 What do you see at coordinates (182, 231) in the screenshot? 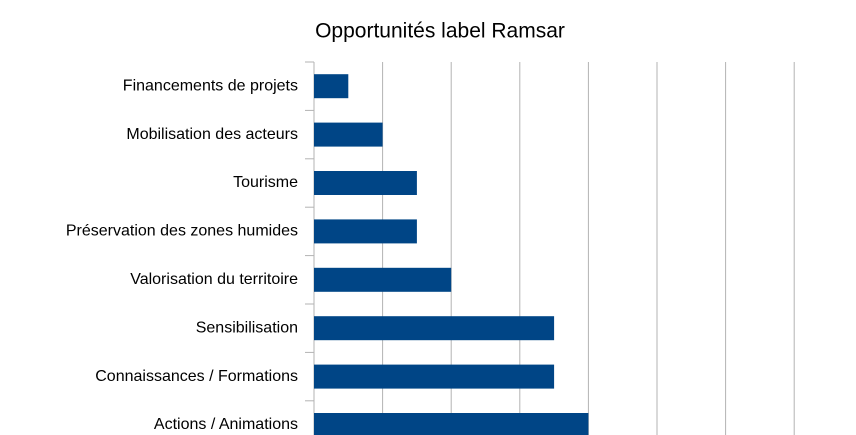
I see `y-tick-label: Préservation des zones humides` at bounding box center [182, 231].